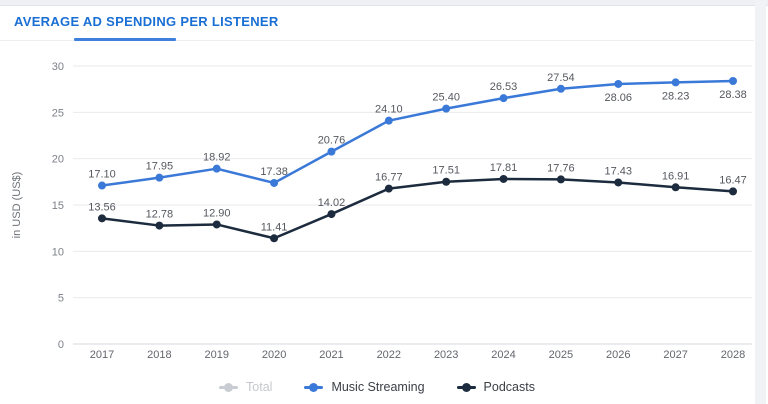  Describe the element at coordinates (332, 203) in the screenshot. I see `data-label-podcasts-2021: 14.02` at that location.